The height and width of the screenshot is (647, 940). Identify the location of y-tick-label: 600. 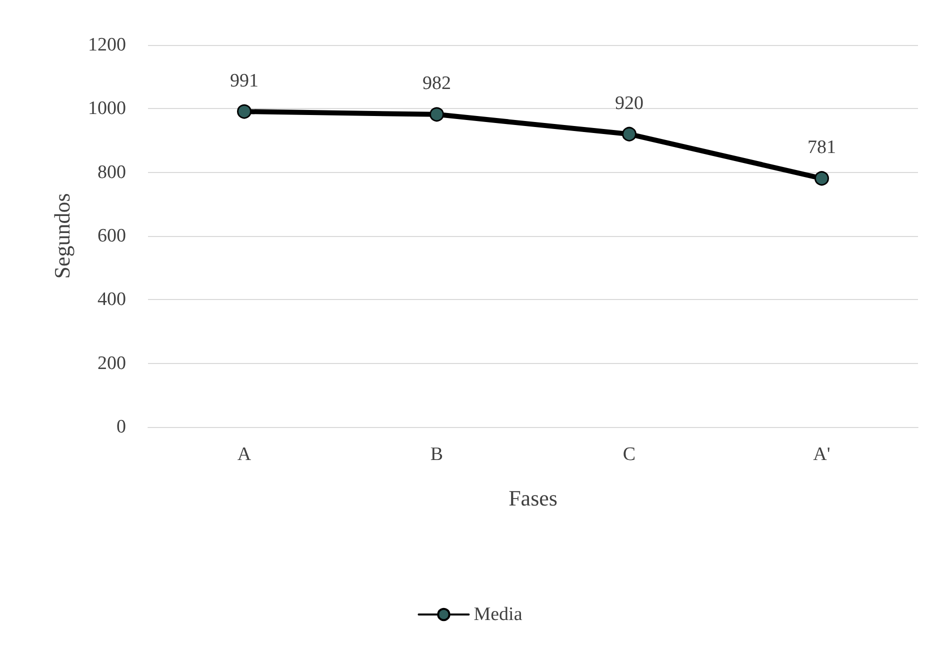
(112, 236).